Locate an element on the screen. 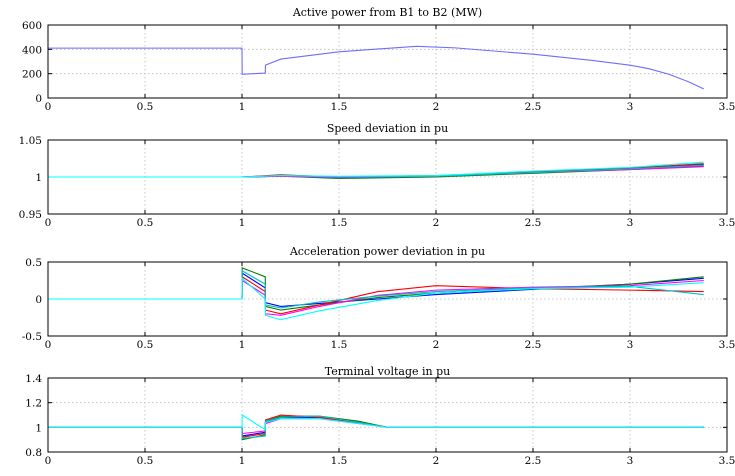 This screenshot has height=476, width=735. y-tick-label: 0.95 is located at coordinates (30, 215).